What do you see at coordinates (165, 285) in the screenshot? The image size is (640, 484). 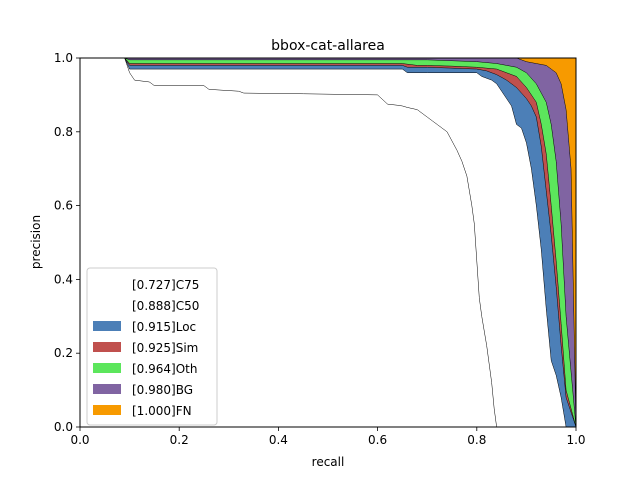 I see `legend-label: [0.727]C75` at bounding box center [165, 285].